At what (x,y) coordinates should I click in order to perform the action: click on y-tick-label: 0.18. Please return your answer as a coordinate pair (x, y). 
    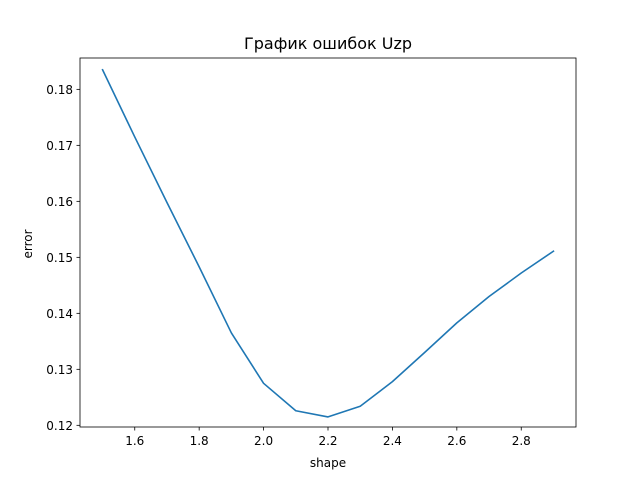
    Looking at the image, I should click on (59, 90).